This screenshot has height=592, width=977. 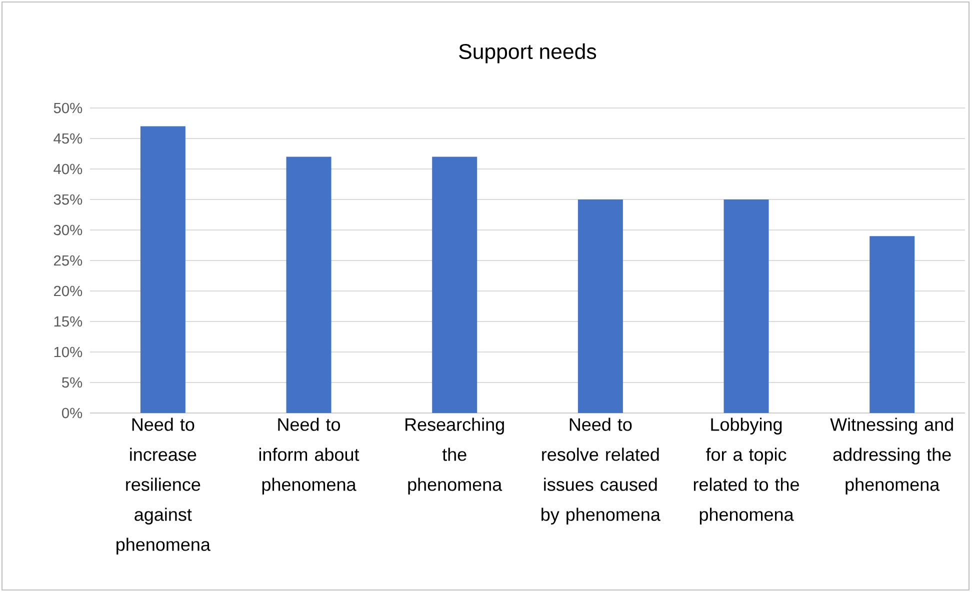 I want to click on x-tick-label: Need to resolve related issues caused by phenomena, so click(x=601, y=471).